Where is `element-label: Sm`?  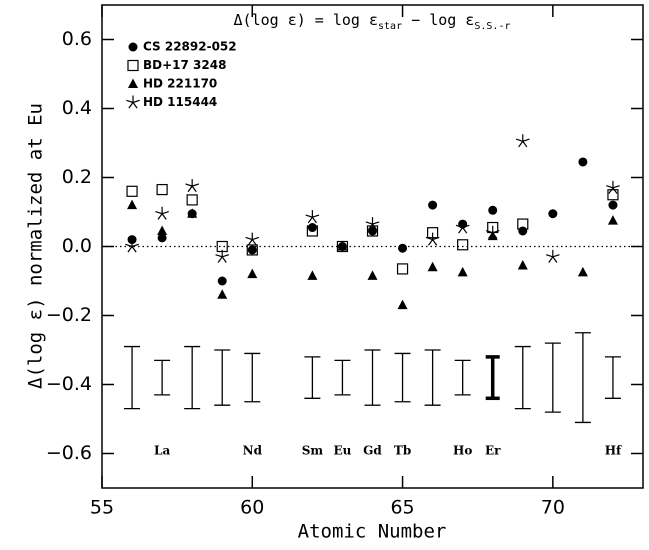
element-label: Sm is located at coordinates (313, 451).